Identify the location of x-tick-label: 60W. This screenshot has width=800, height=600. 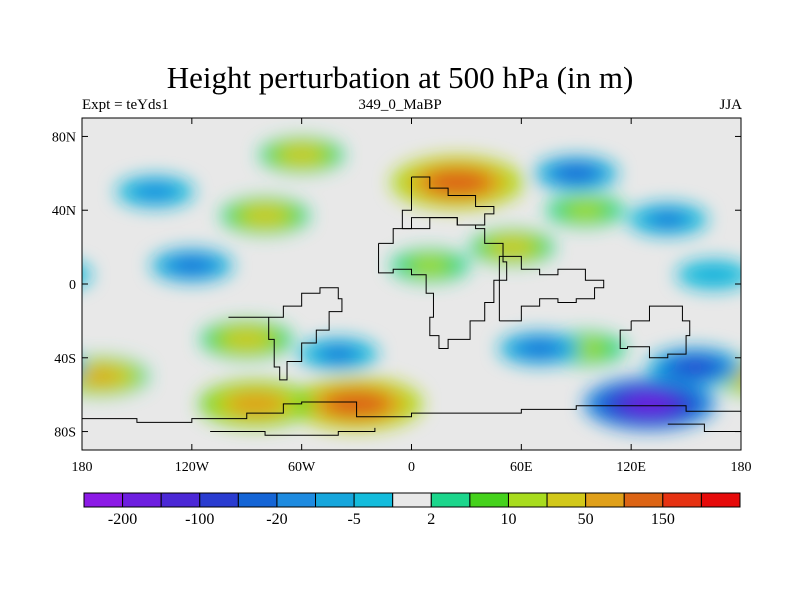
(302, 467).